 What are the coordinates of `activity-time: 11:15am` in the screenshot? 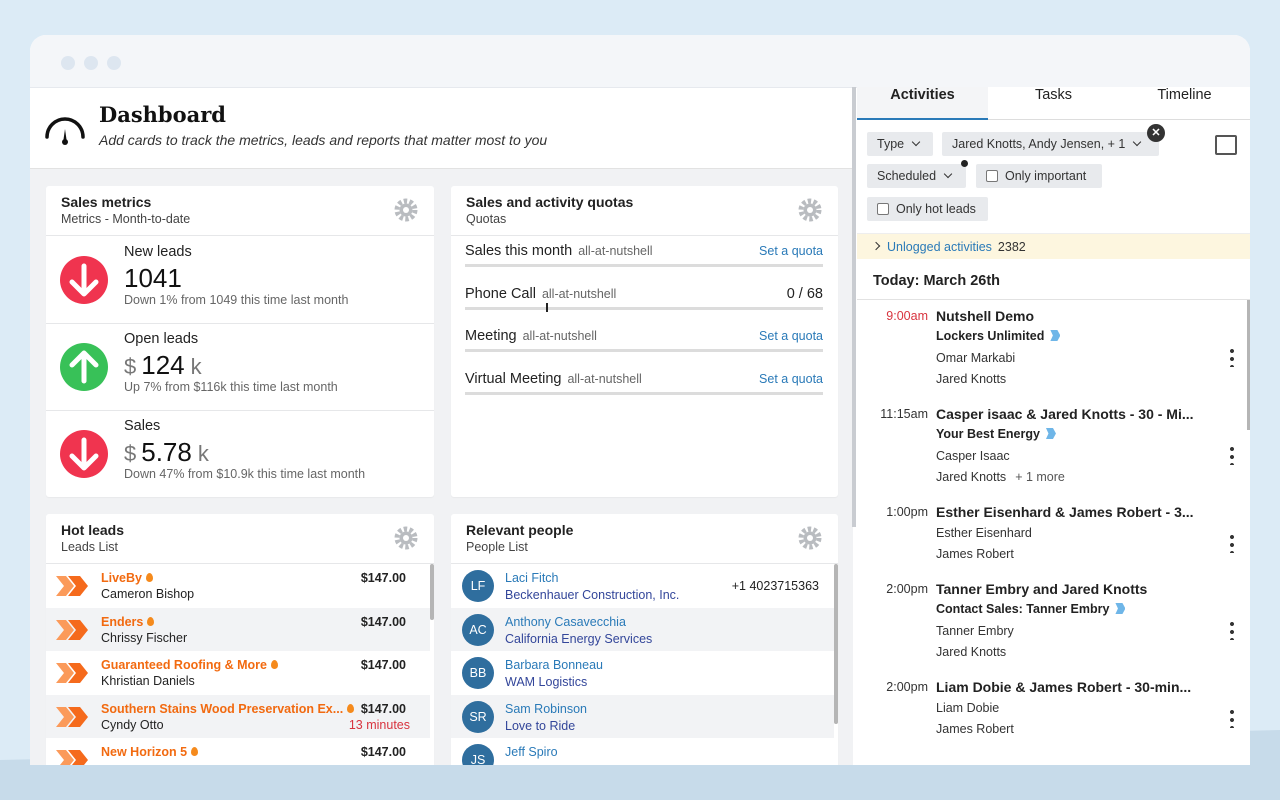 It's located at (904, 414).